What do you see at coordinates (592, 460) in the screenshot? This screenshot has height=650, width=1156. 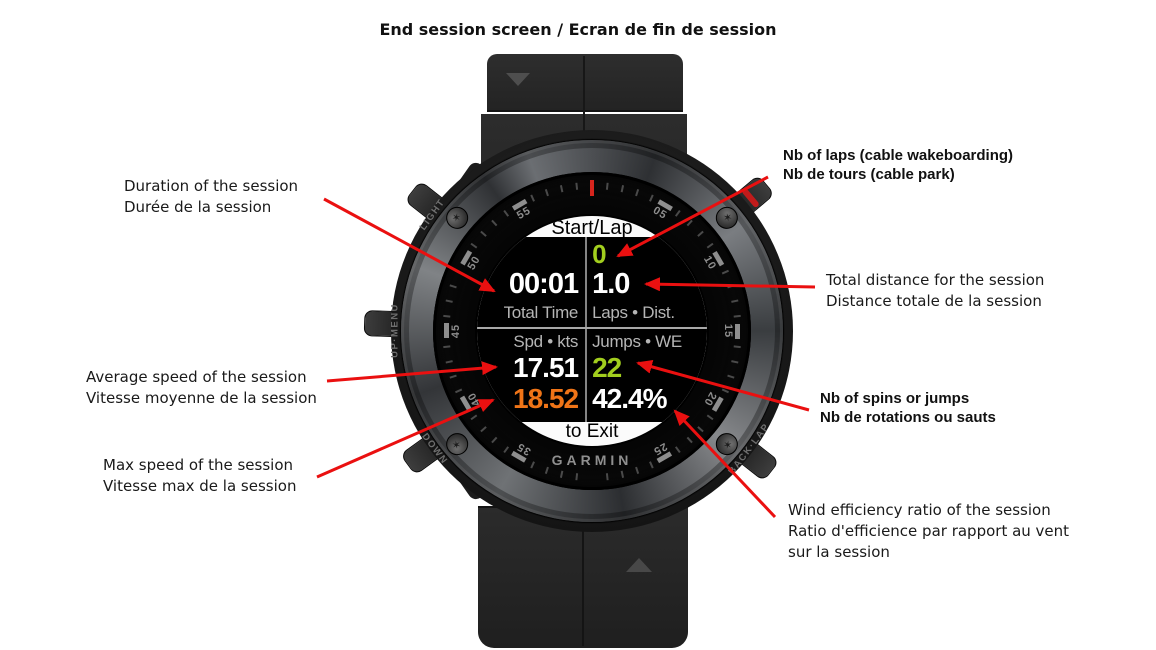 I see `garmin-logo: GARMIN` at bounding box center [592, 460].